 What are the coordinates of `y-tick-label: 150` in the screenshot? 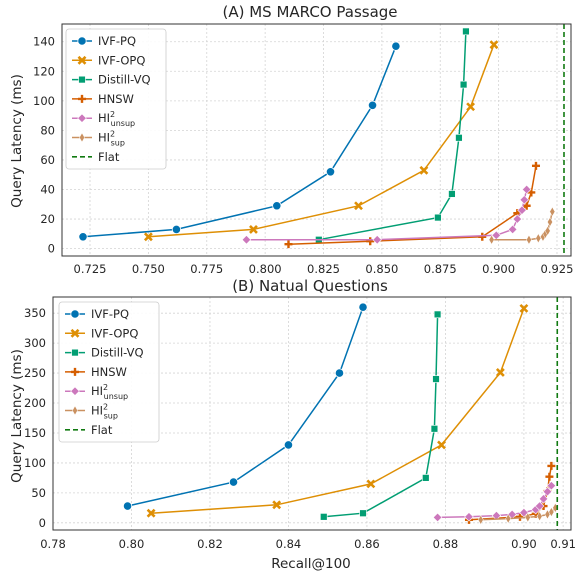 It's located at (35, 433).